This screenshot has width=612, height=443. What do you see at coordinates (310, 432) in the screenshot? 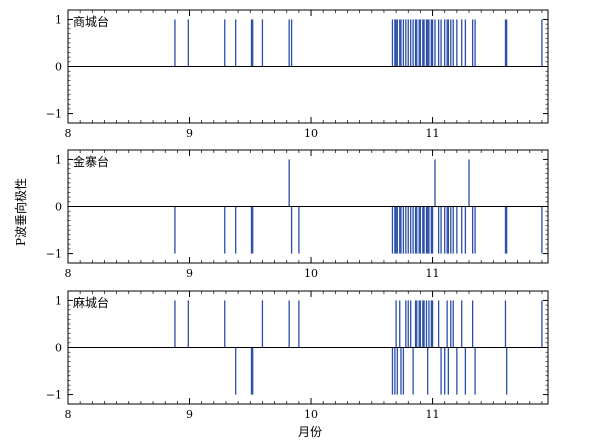
I see `x-axis-title: 月份` at bounding box center [310, 432].